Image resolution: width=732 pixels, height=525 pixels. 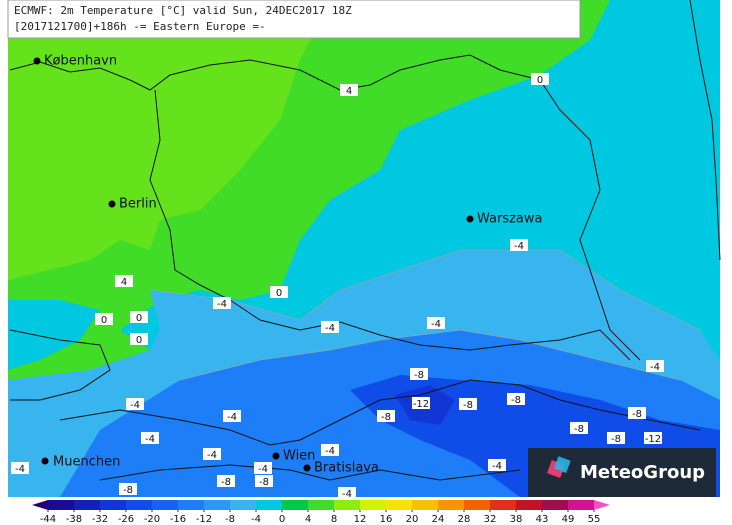 What do you see at coordinates (490, 519) in the screenshot?
I see `colorbar-tick-label: 32` at bounding box center [490, 519].